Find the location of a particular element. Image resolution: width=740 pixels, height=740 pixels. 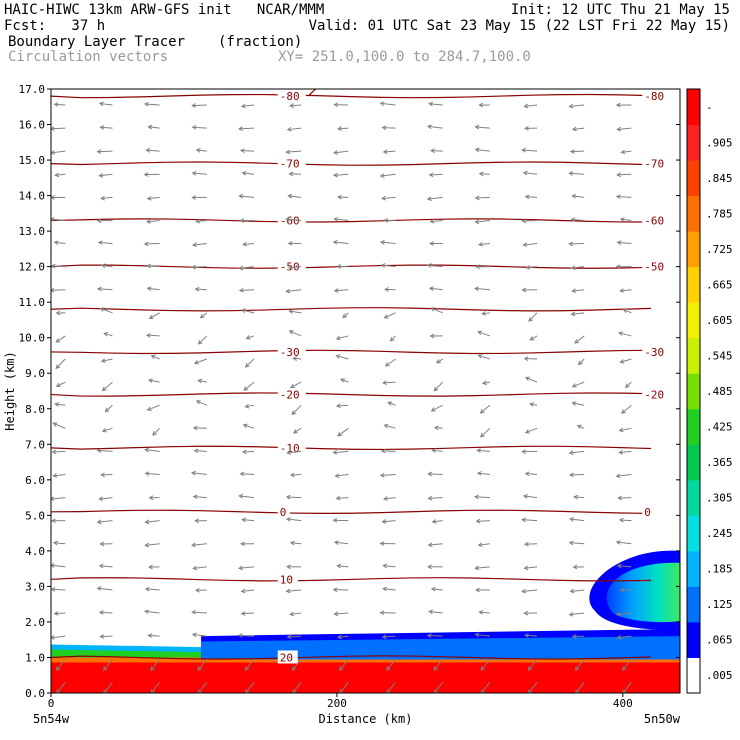

y-tick-label: 10.0 is located at coordinates (32, 338).